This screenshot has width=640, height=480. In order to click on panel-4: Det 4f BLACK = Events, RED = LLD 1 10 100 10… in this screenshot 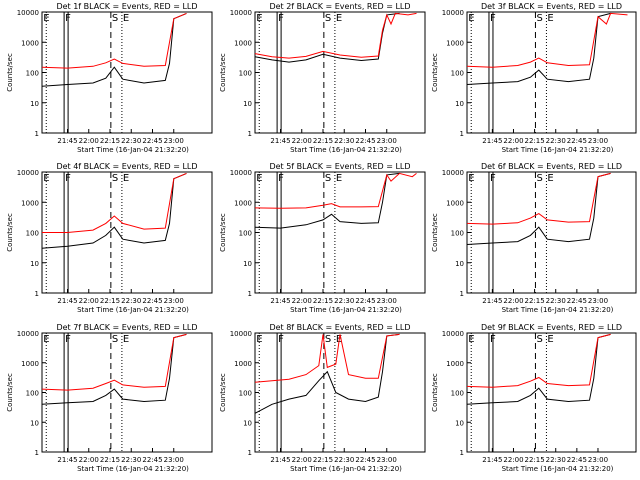, I will do `click(109, 238)`.